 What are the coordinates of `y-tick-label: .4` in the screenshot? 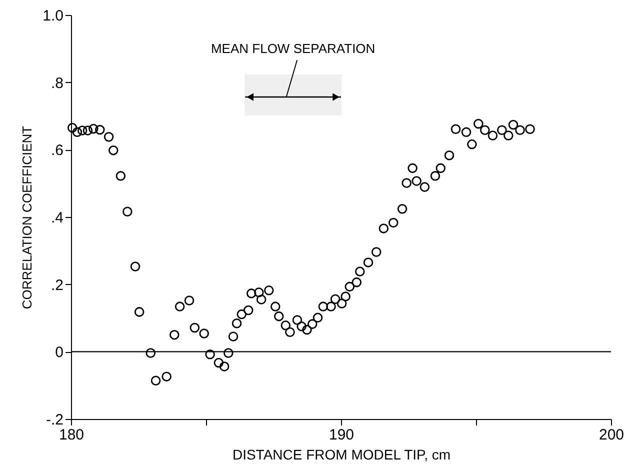 It's located at (57, 218).